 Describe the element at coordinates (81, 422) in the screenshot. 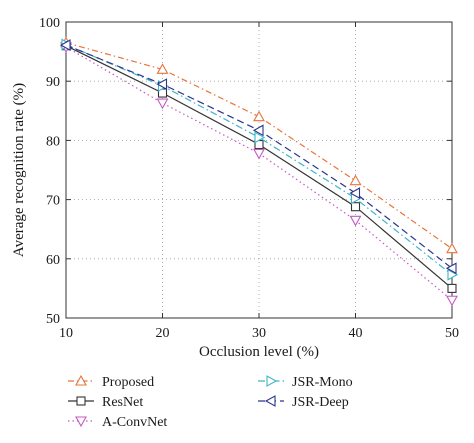

I see `legend-marker-a-convnet` at that location.